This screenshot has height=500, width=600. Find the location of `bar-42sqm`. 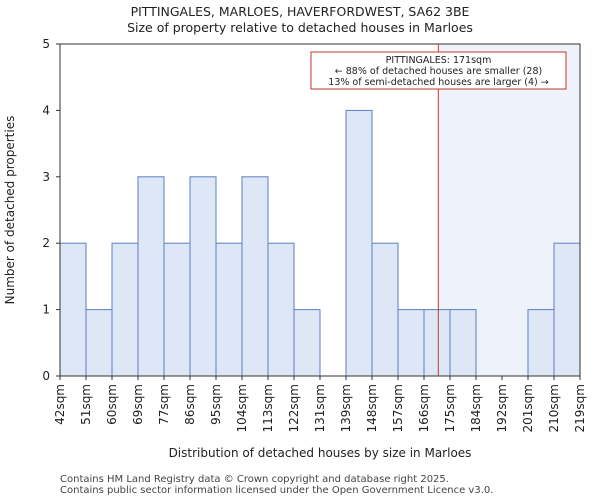

bar-42sqm is located at coordinates (73, 309).